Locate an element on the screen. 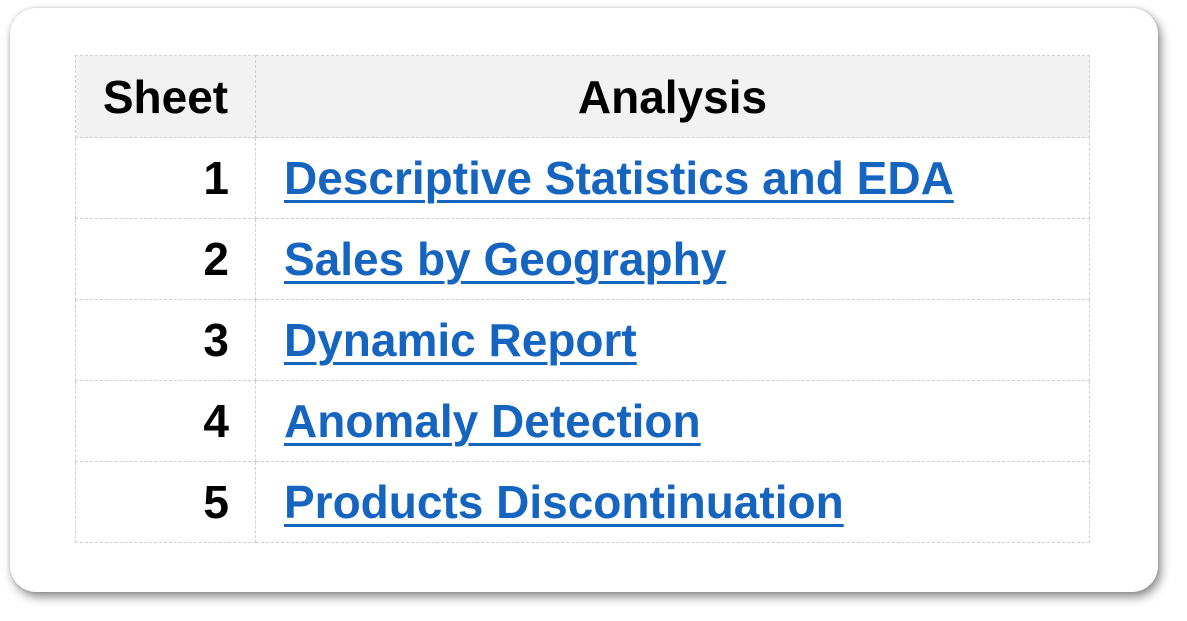 The image size is (1187, 621). table-row: 3 Dynamic Report is located at coordinates (582, 340).